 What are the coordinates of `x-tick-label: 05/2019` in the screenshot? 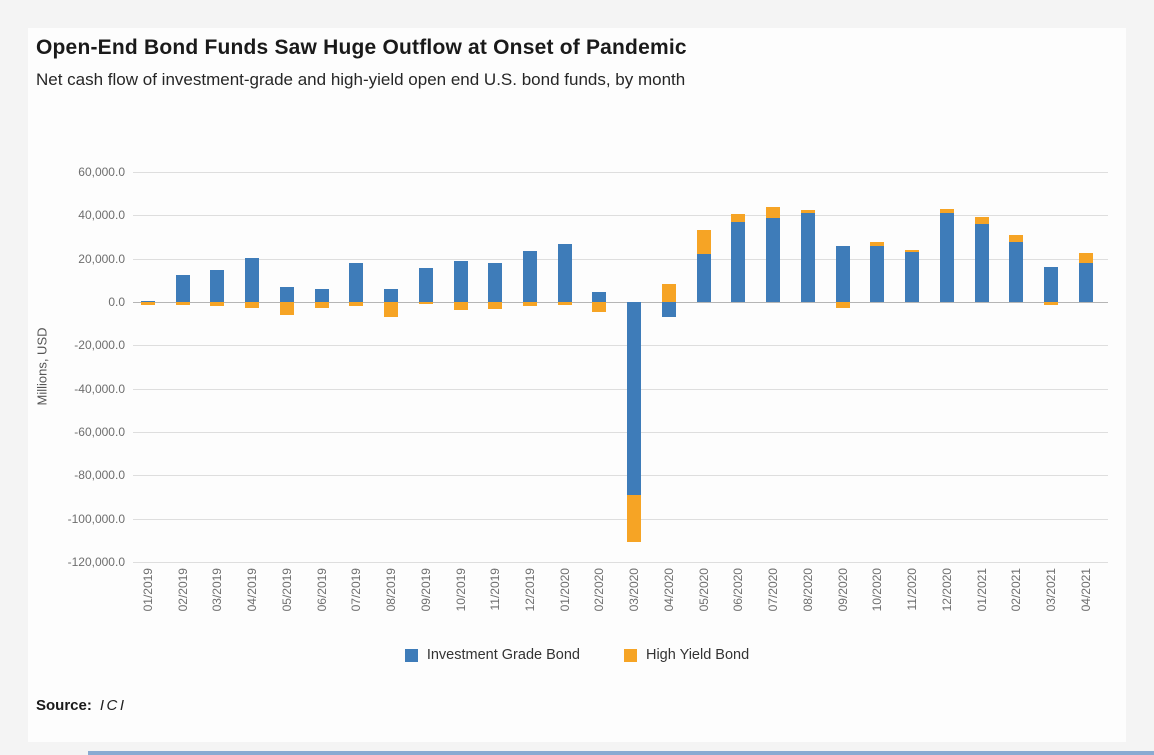 It's located at (287, 590).